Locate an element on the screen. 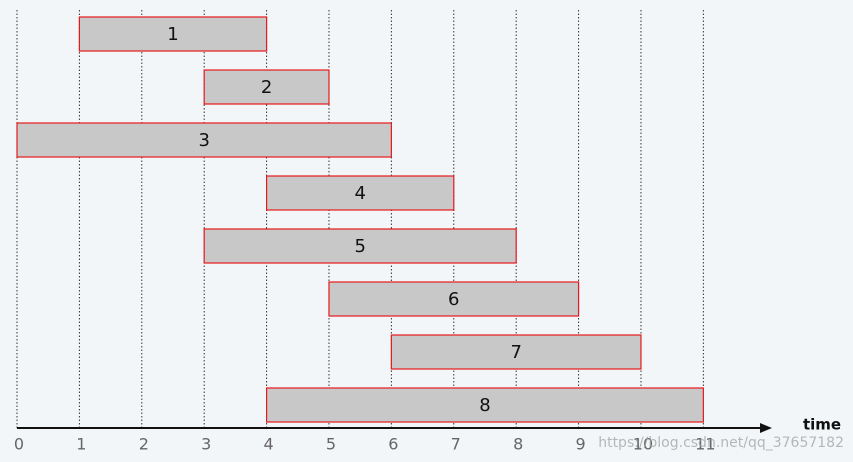 This screenshot has height=462, width=853. x-tick-label: 6 is located at coordinates (393, 444).